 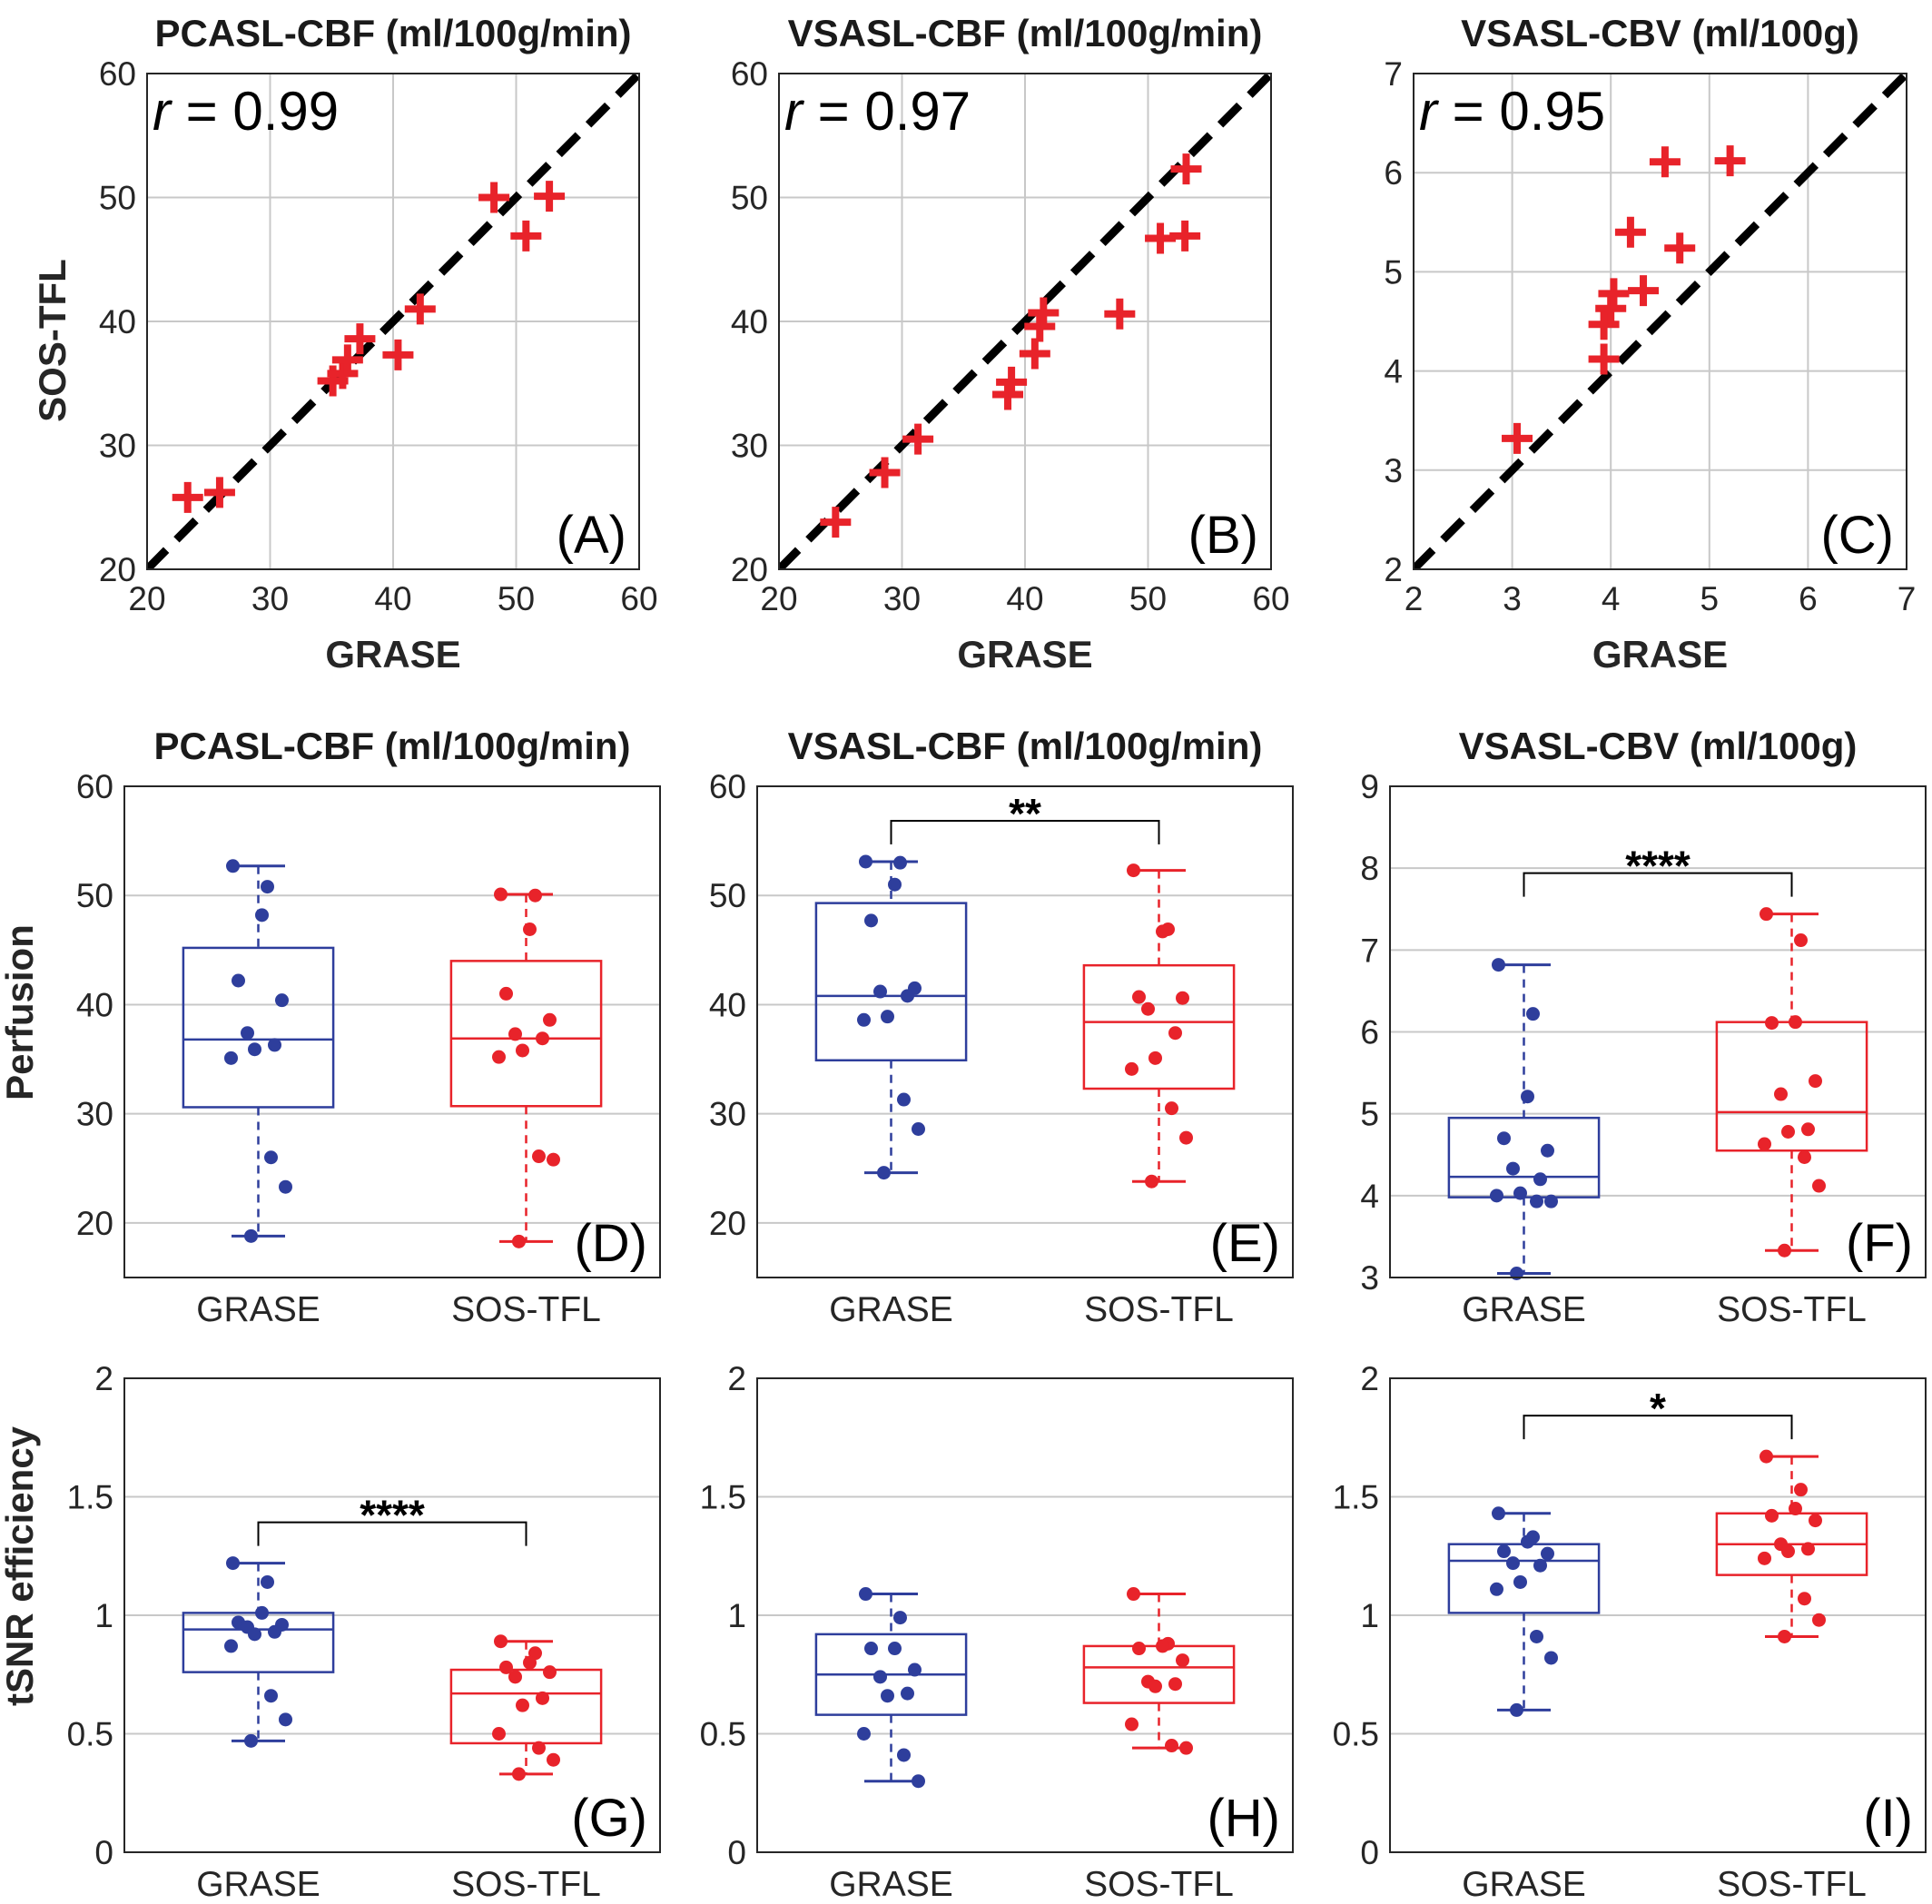 What do you see at coordinates (118, 570) in the screenshot?
I see `y-tick-label: 20` at bounding box center [118, 570].